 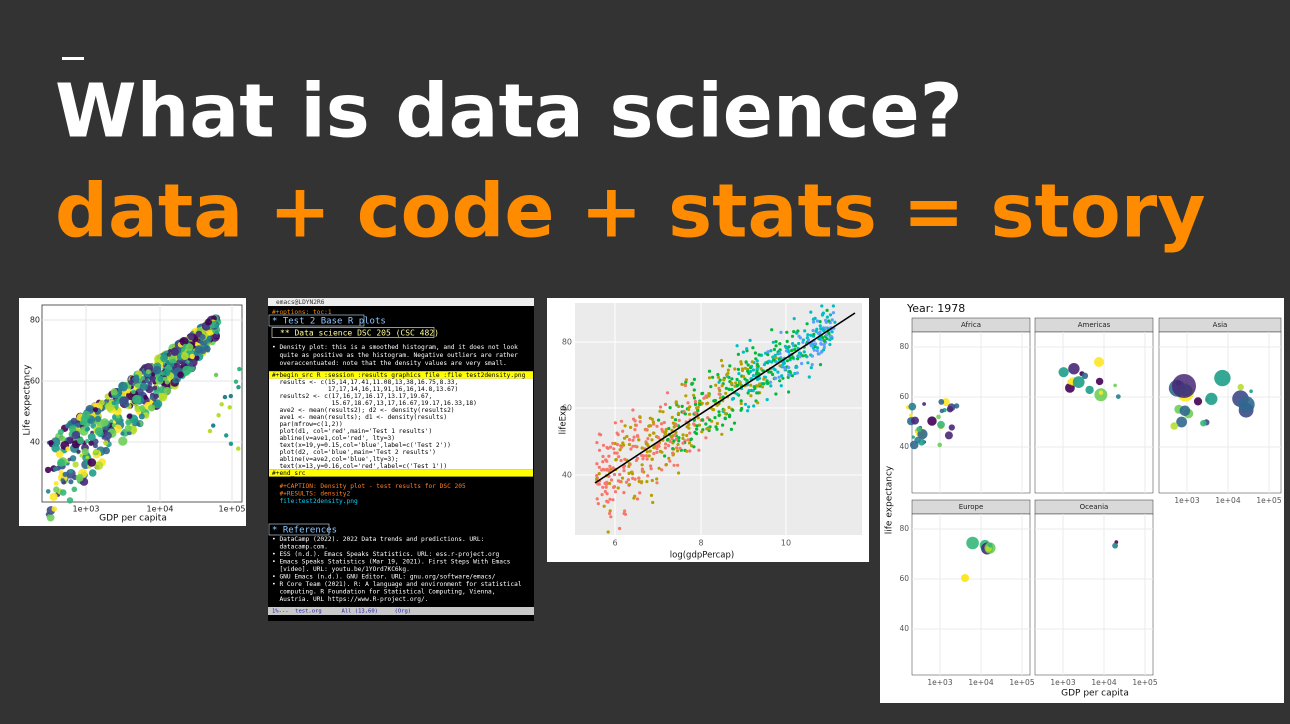 I want to click on y-tick-label: 60, so click(x=904, y=578).